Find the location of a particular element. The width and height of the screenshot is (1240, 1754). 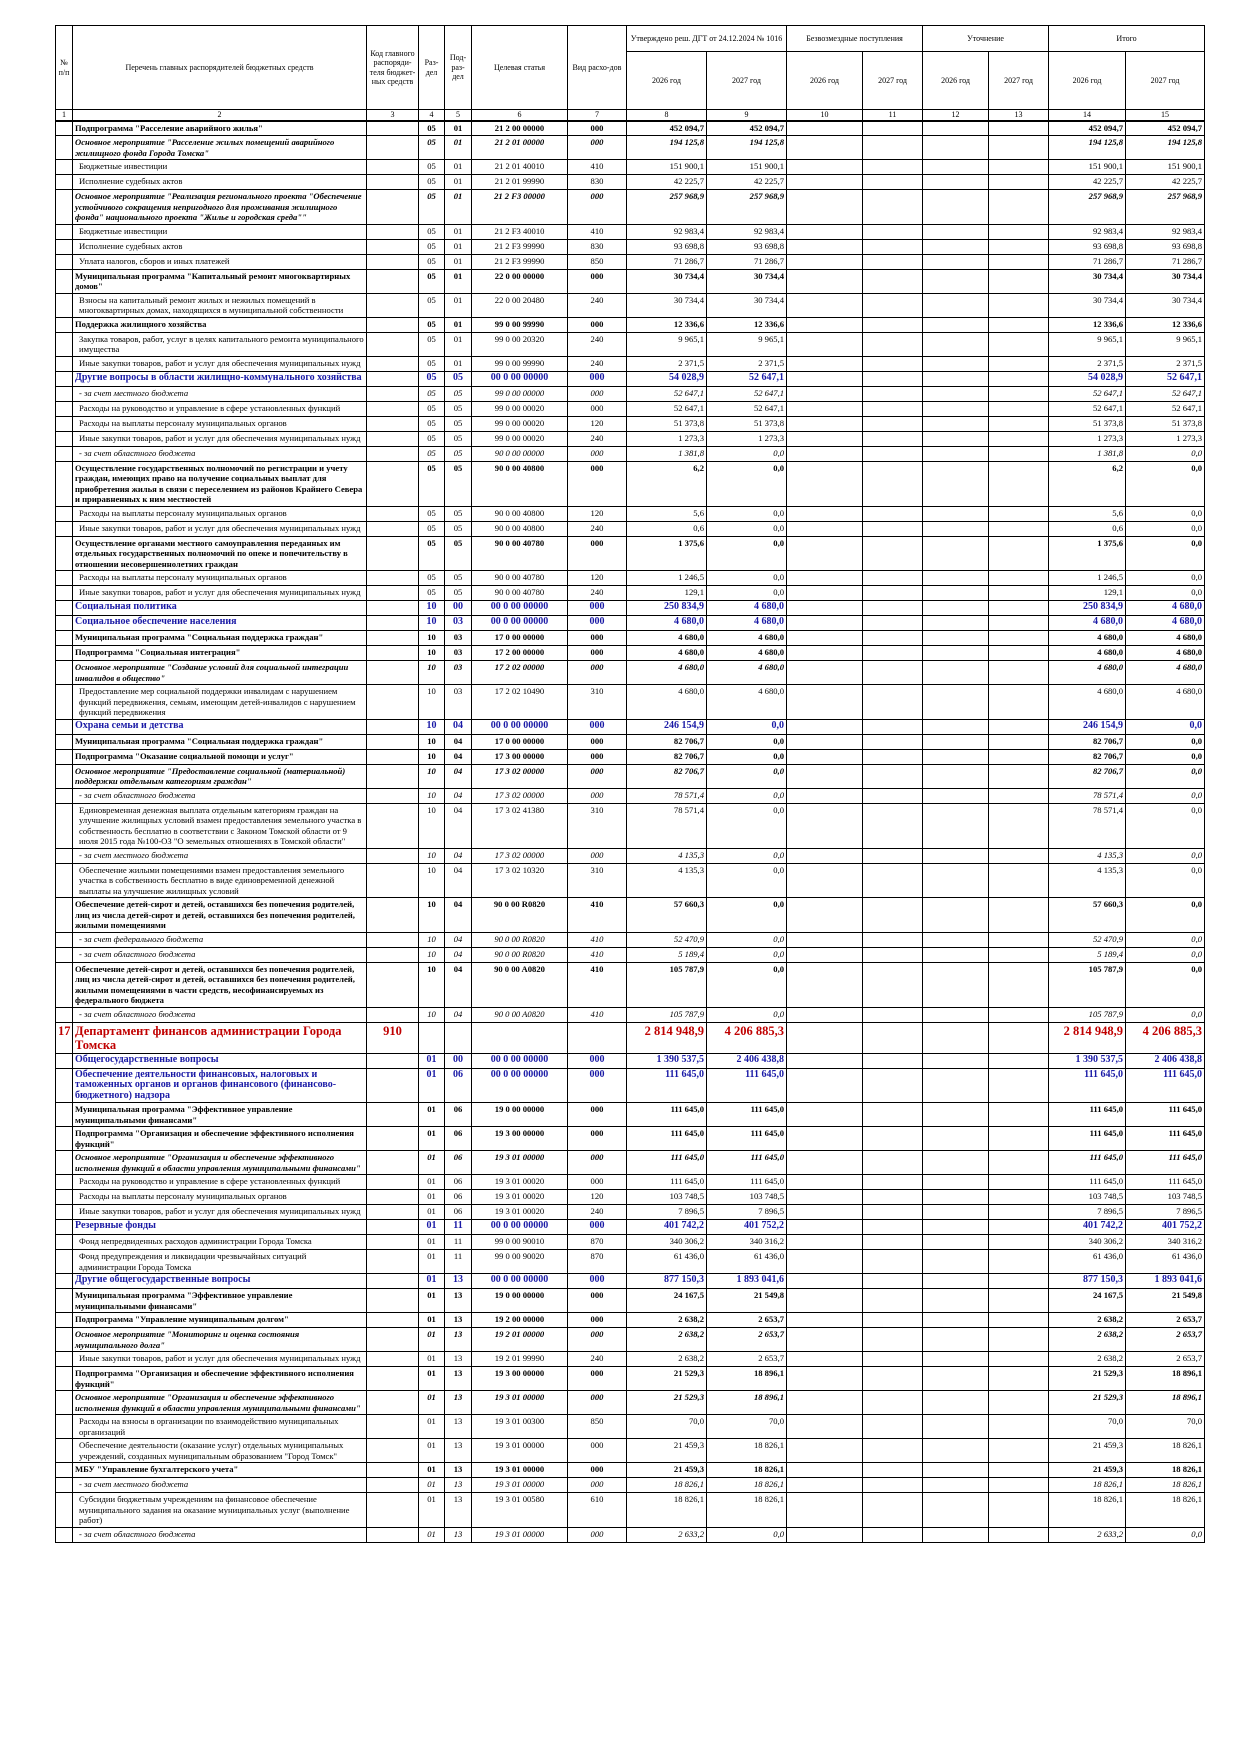

cell: 4 135,3 is located at coordinates (666, 855).